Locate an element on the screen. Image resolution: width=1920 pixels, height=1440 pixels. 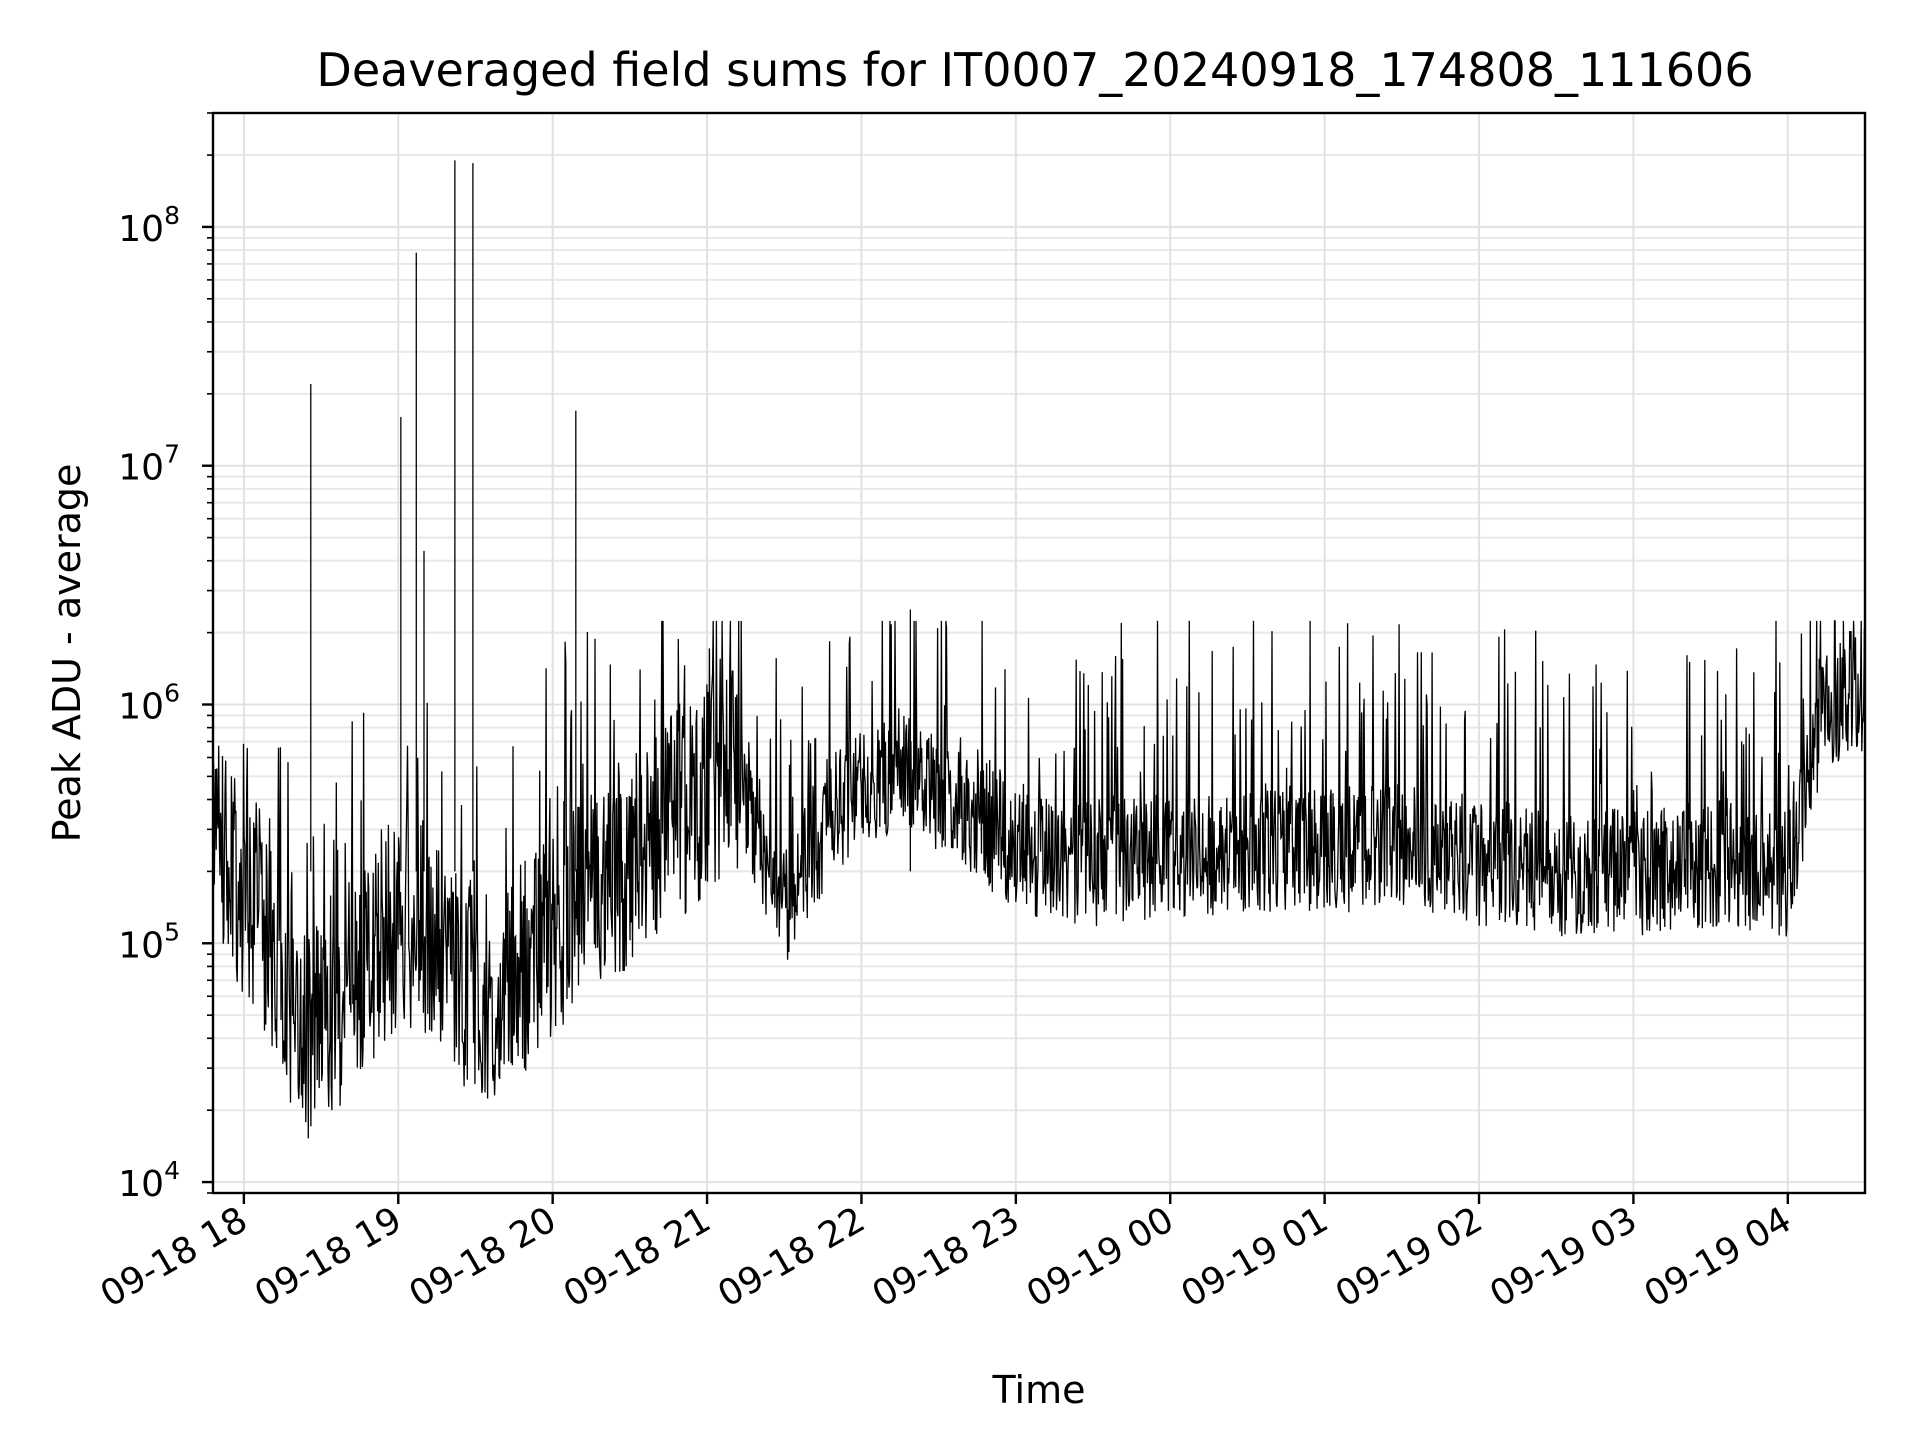
x-tick-label: 09-18 18 is located at coordinates (174, 1257).